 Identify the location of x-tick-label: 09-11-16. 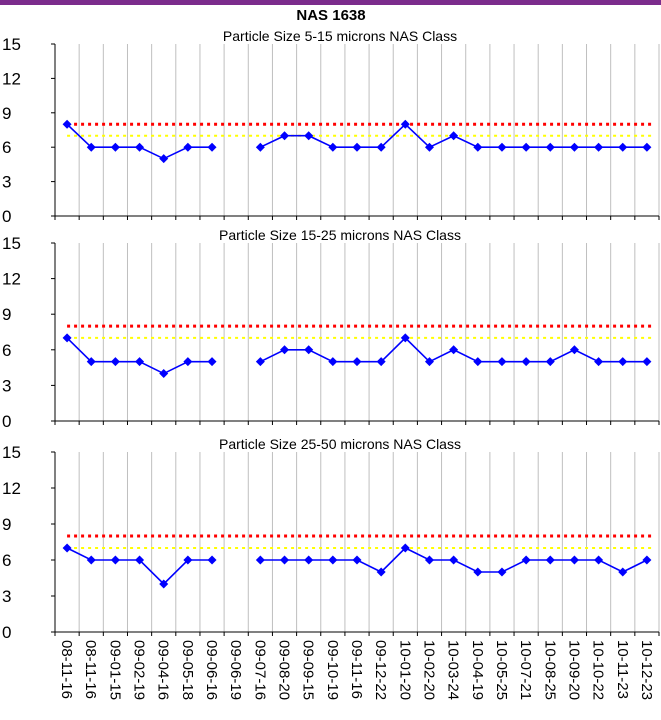
(356, 669).